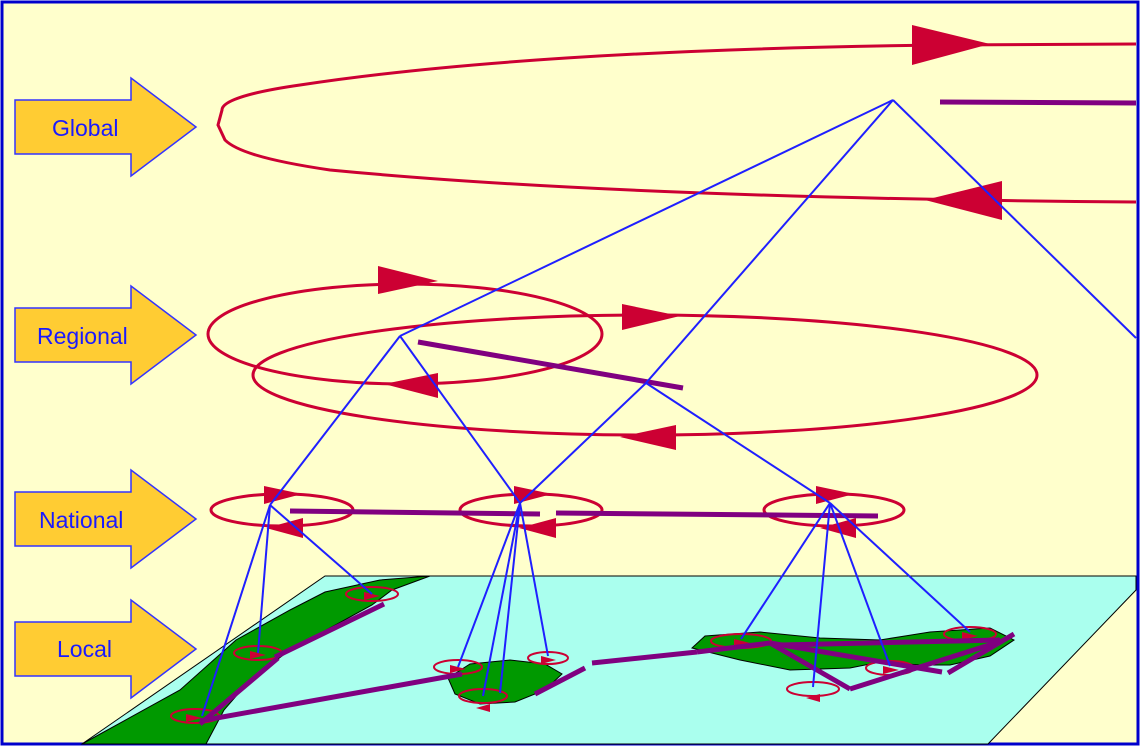  Describe the element at coordinates (85, 128) in the screenshot. I see `level-label-global: Global` at that location.